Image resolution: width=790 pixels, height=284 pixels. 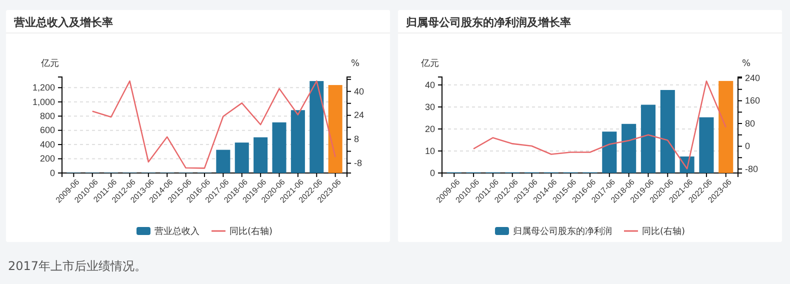 I want to click on y2-tick-label: 0, so click(x=747, y=146).